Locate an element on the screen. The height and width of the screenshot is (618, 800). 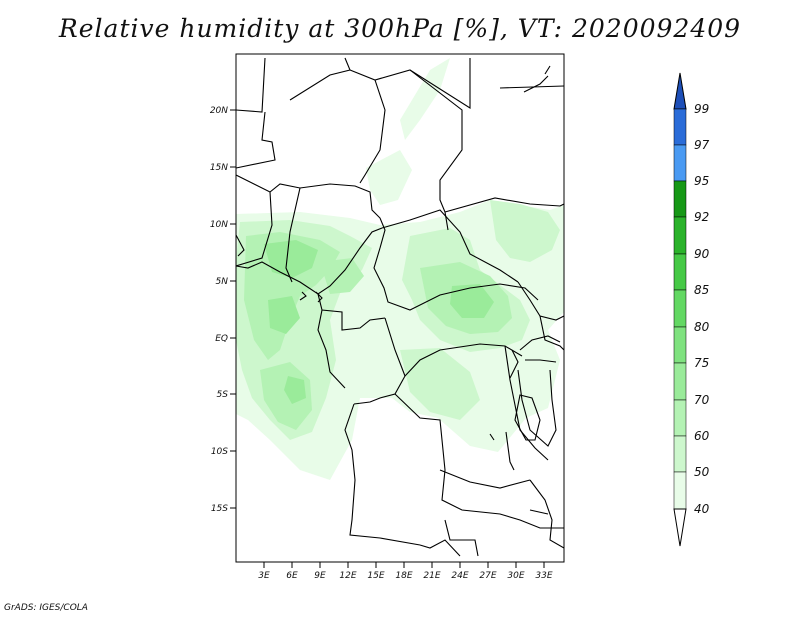
lon-tick-label: 3E is located at coordinates (264, 576).